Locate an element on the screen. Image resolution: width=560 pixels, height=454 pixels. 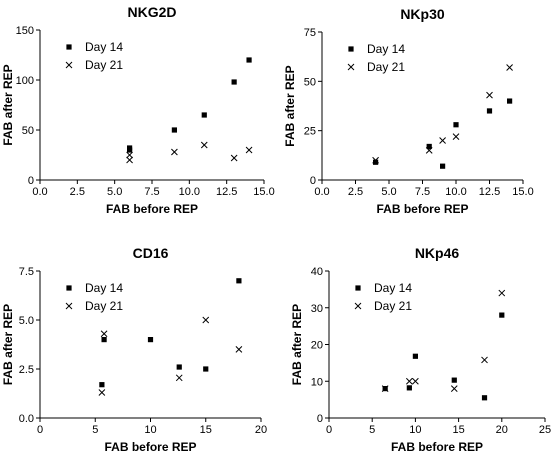
nkg2d-legend-label-1: Day 21 is located at coordinates (104, 65).